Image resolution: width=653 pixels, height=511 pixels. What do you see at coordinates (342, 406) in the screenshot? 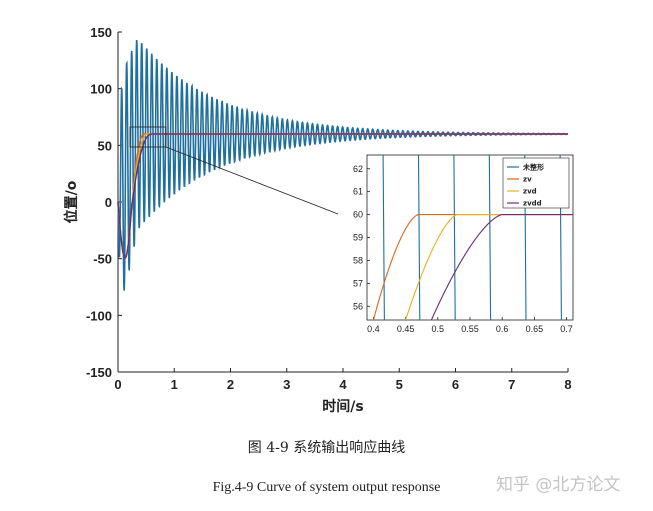
I see `x-axis-label: 时间/s` at bounding box center [342, 406].